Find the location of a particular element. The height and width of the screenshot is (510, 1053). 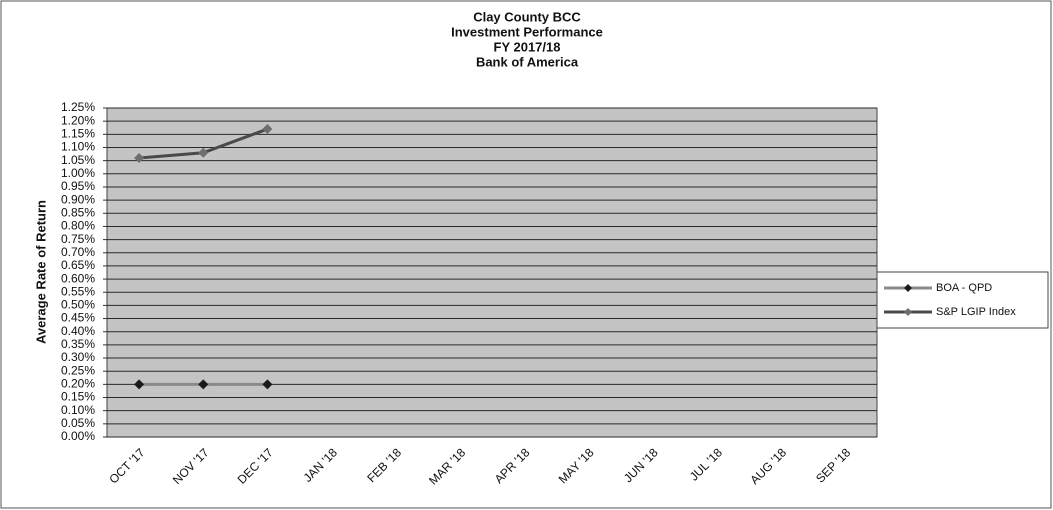

y-tick-label: 0.90% is located at coordinates (78, 199).